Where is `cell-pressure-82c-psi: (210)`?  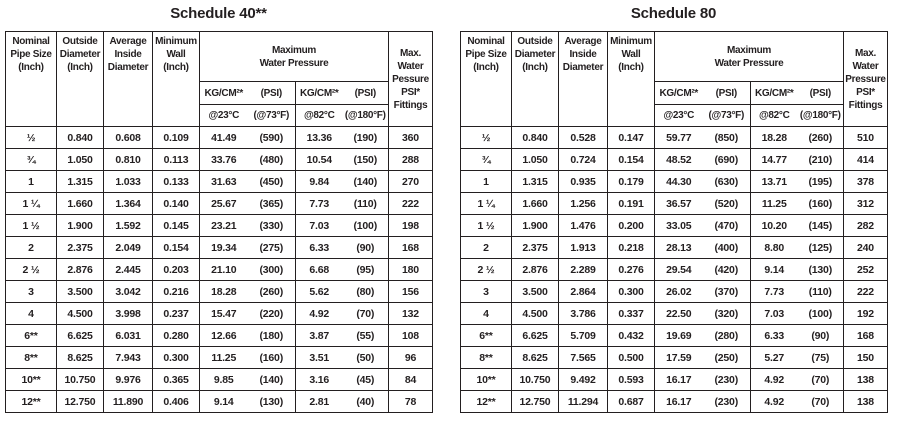
cell-pressure-82c-psi: (210) is located at coordinates (820, 159).